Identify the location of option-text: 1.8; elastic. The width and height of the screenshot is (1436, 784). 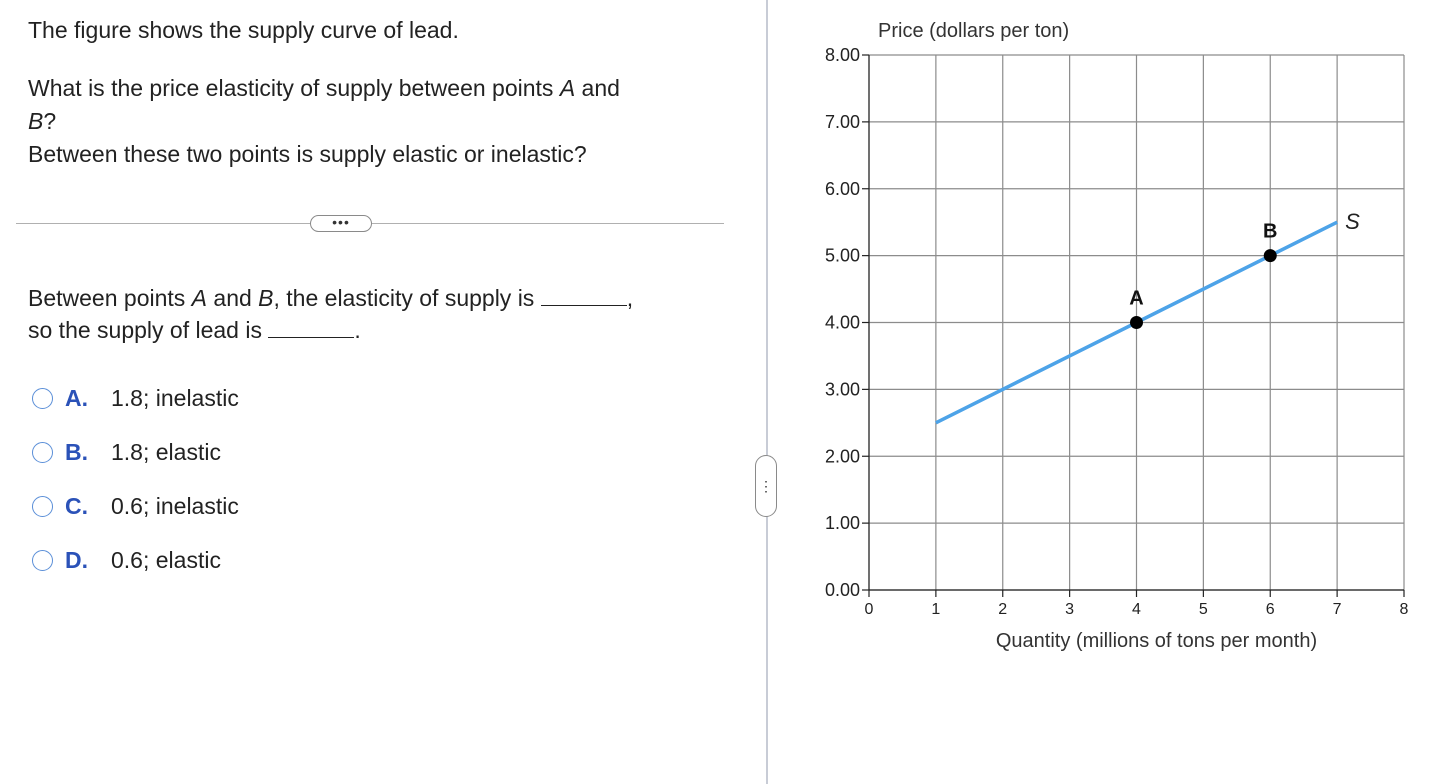
(166, 451).